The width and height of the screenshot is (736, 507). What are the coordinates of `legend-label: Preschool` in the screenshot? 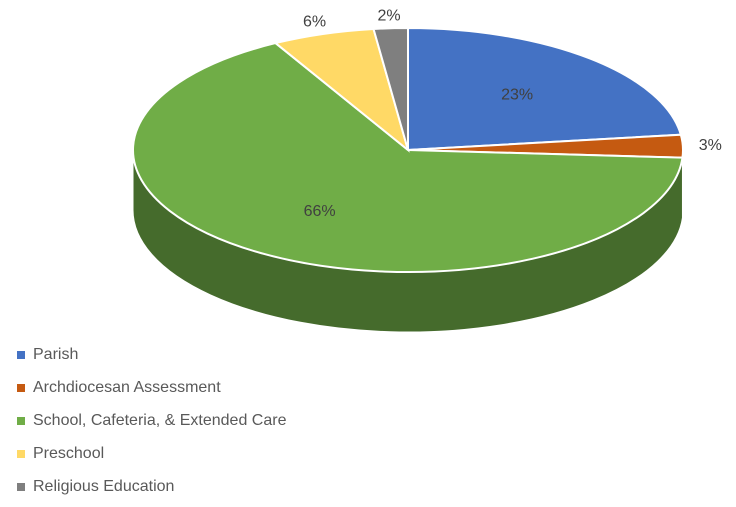 It's located at (68, 453).